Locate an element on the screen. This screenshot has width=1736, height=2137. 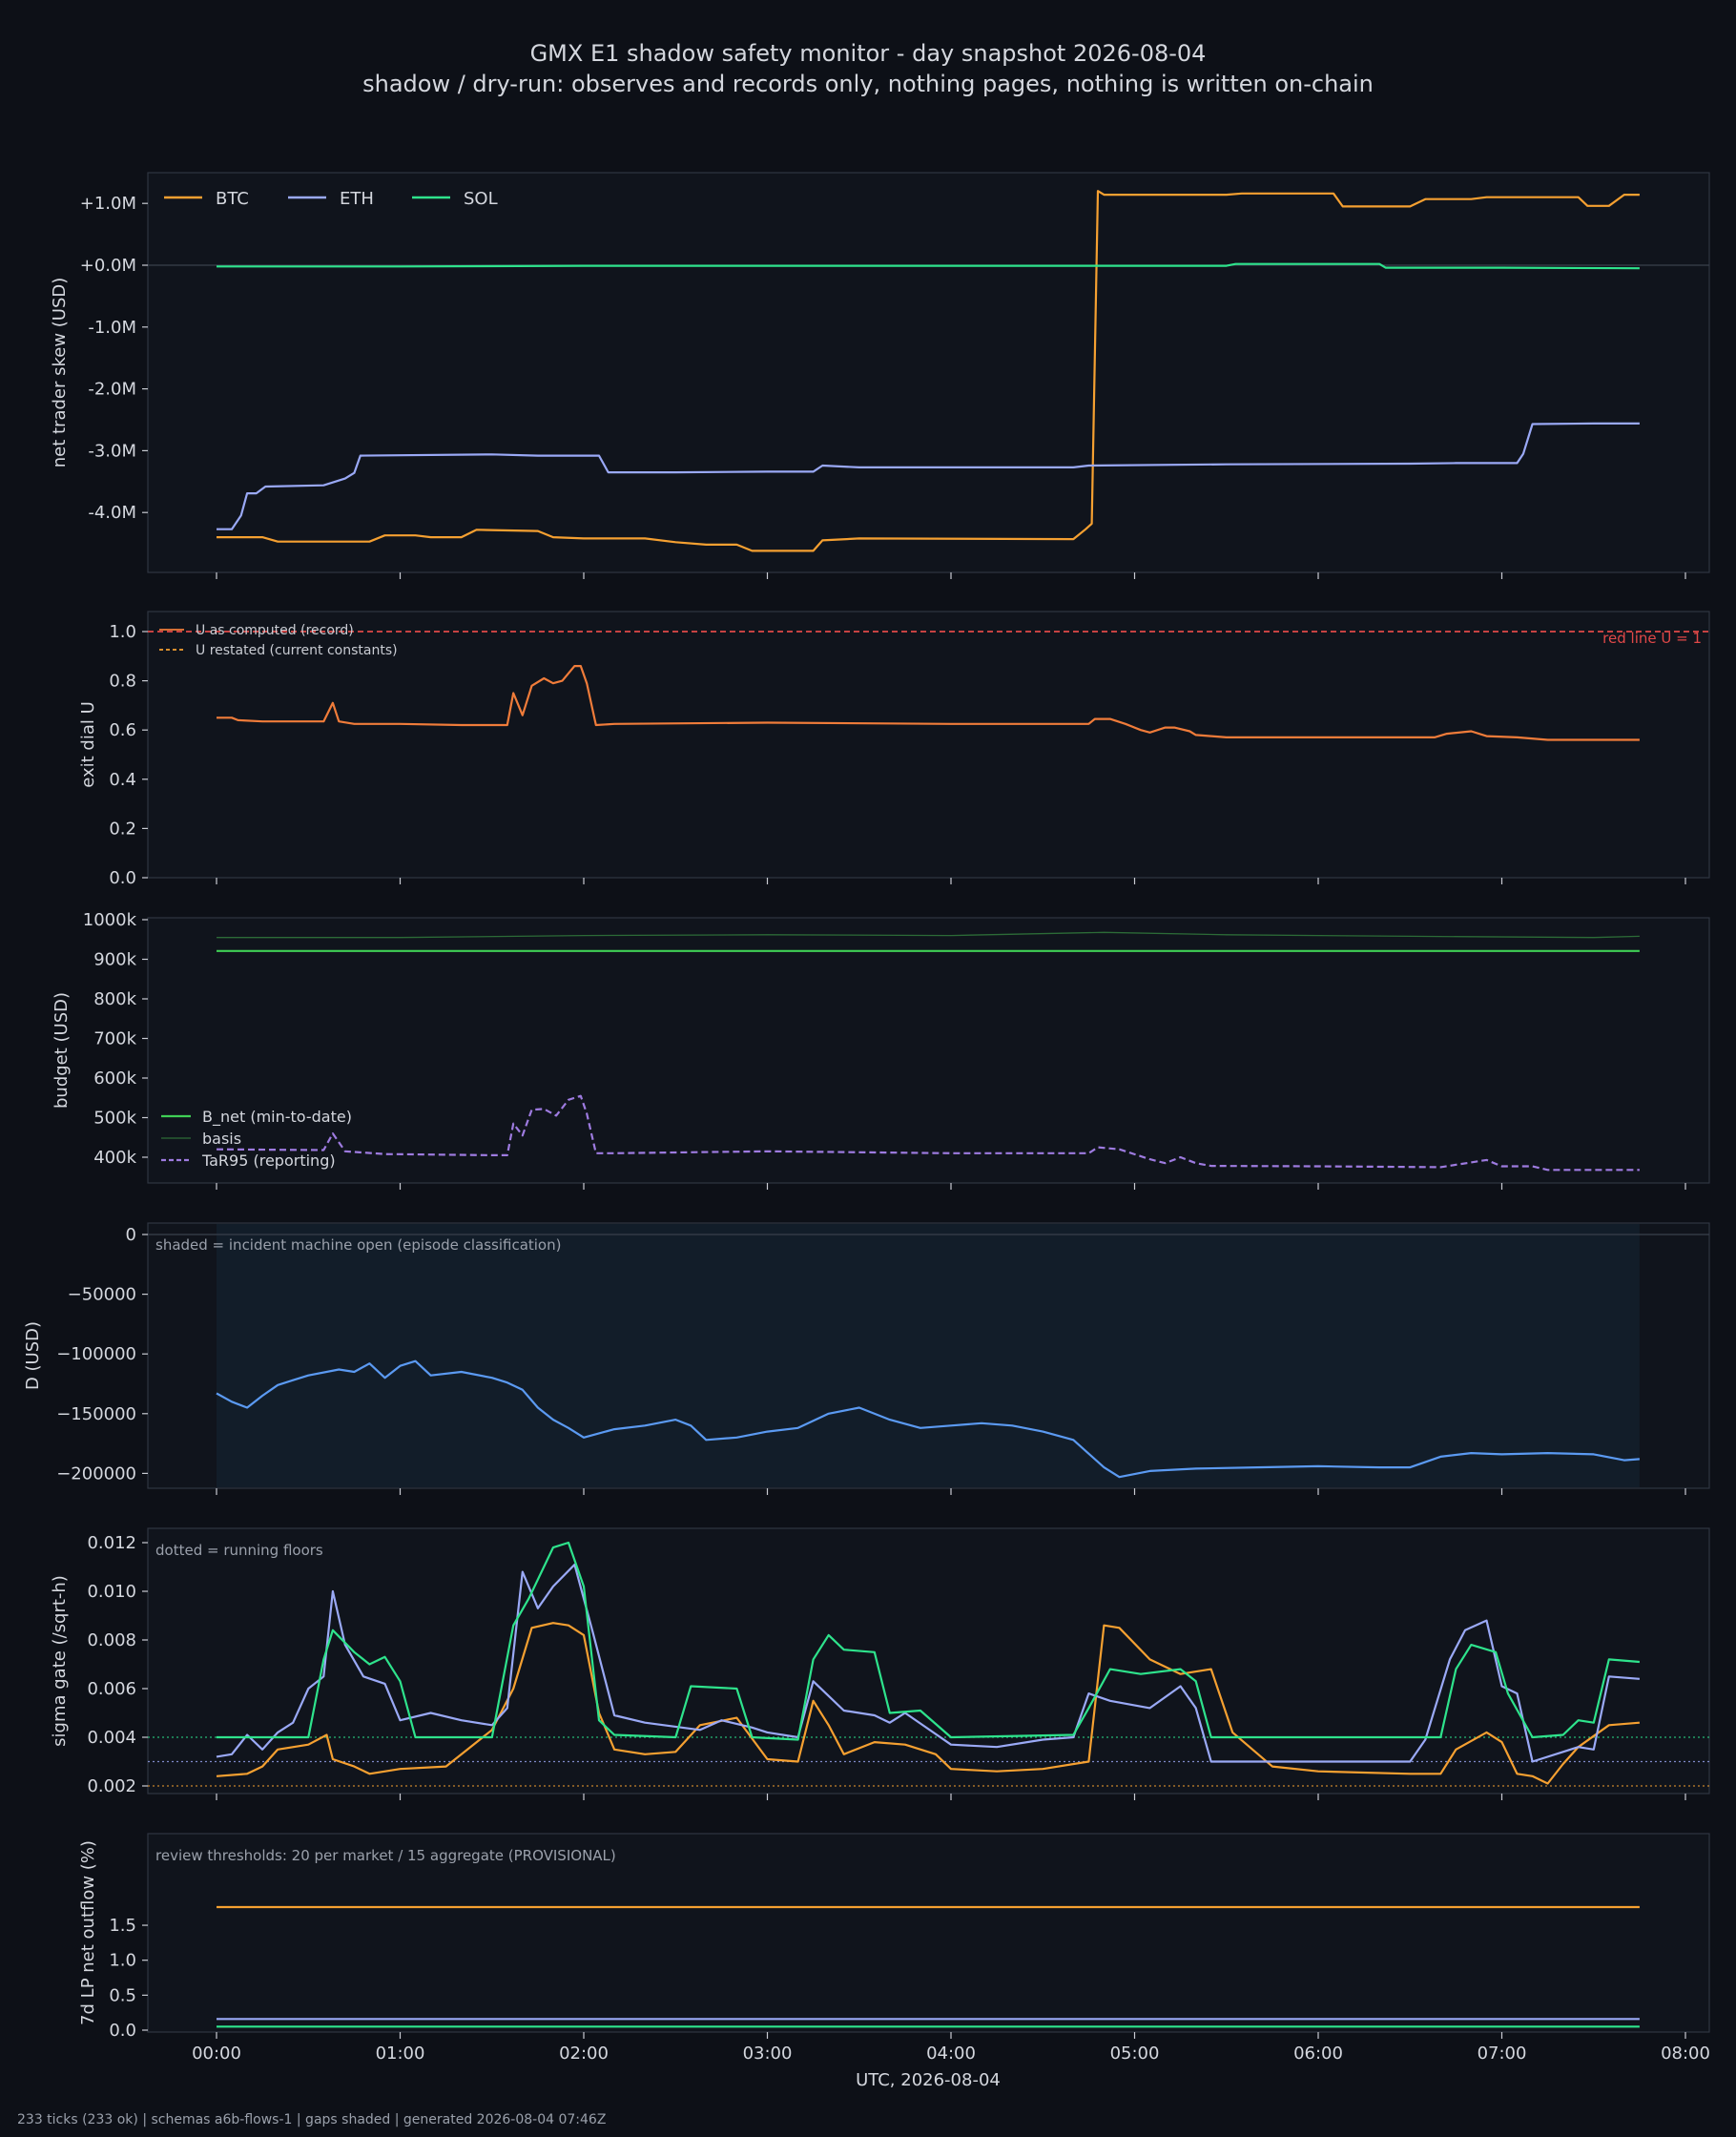
legend-label: basis is located at coordinates (221, 1139).